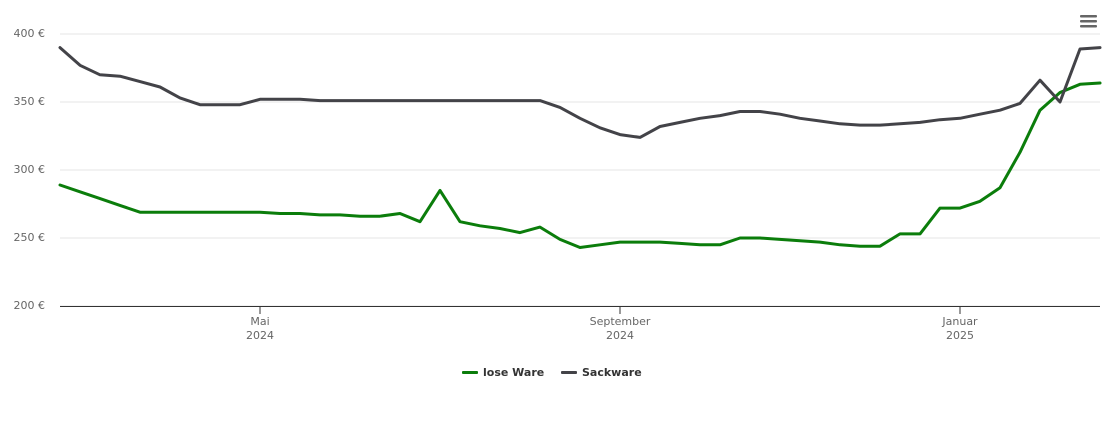  Describe the element at coordinates (514, 372) in the screenshot. I see `legend-label: lose Ware` at that location.